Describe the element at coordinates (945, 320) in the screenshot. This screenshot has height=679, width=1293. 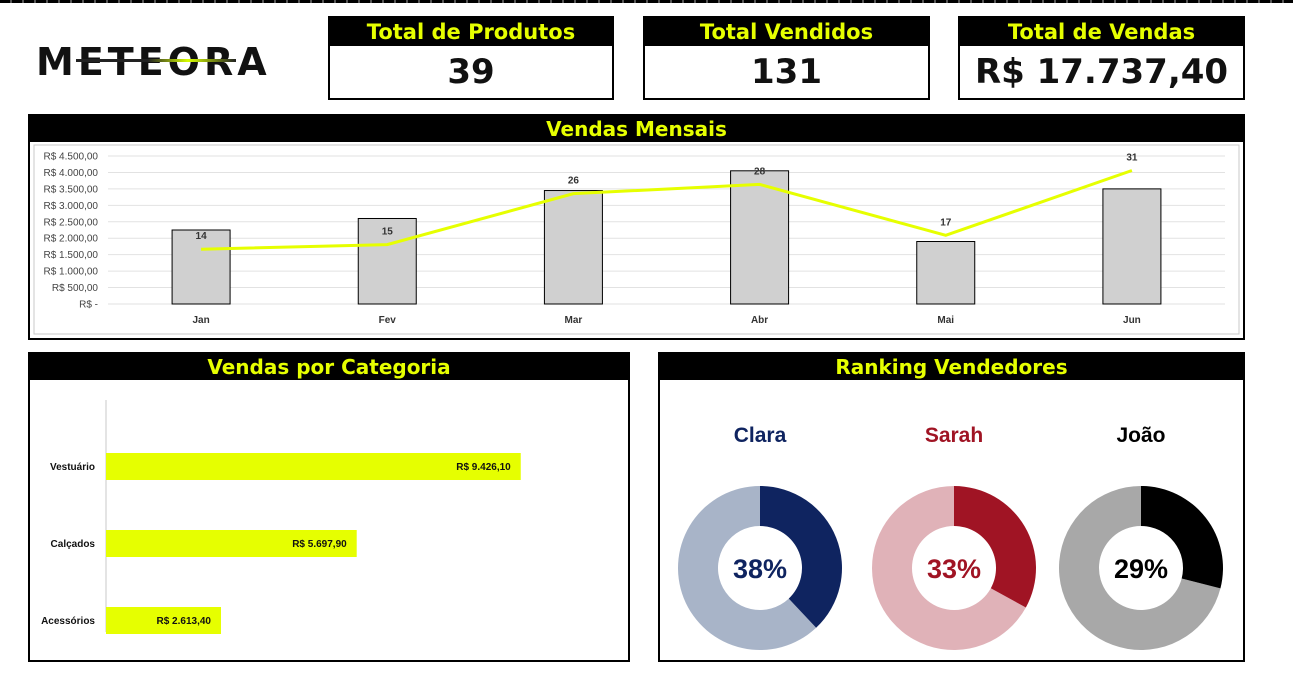
I see `x-tick-label: Mai` at that location.